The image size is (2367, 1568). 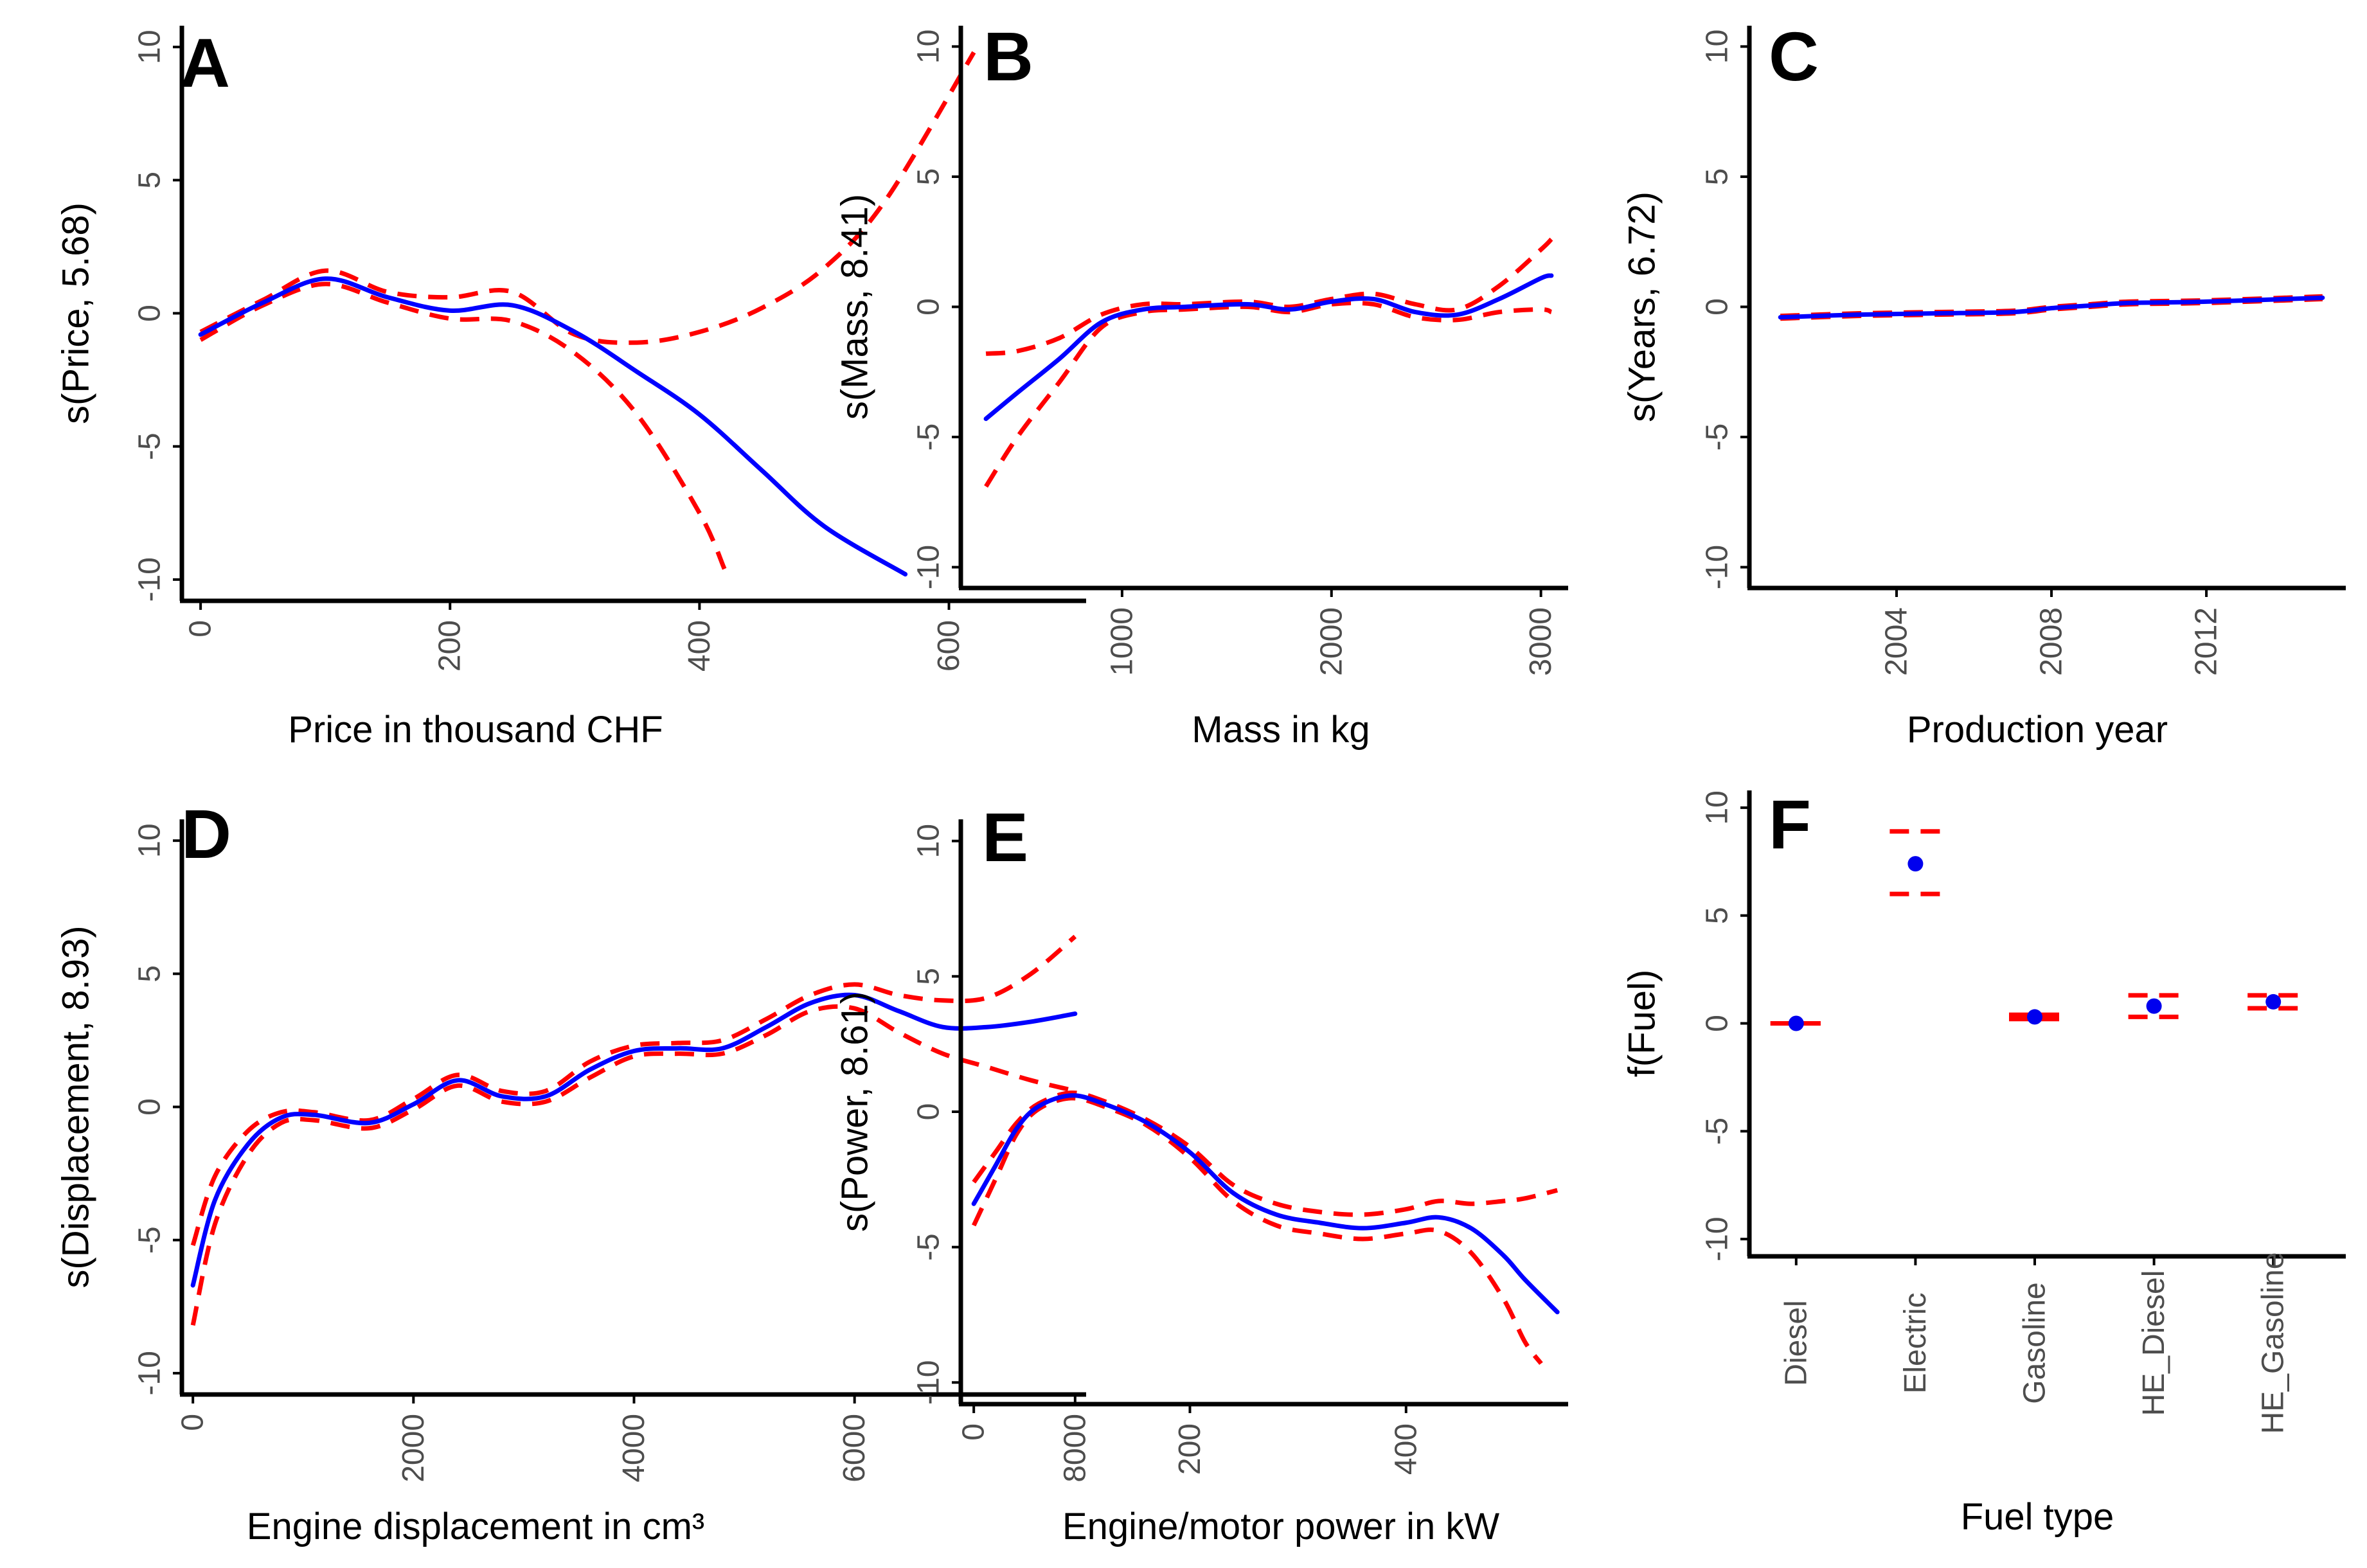 I want to click on x-axis-label: Mass in kg, so click(x=1281, y=730).